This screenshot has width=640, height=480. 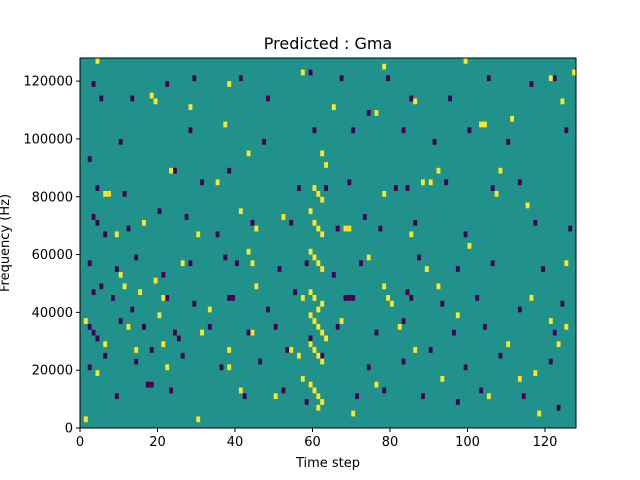 What do you see at coordinates (235, 442) in the screenshot?
I see `x-tick-label: 40` at bounding box center [235, 442].